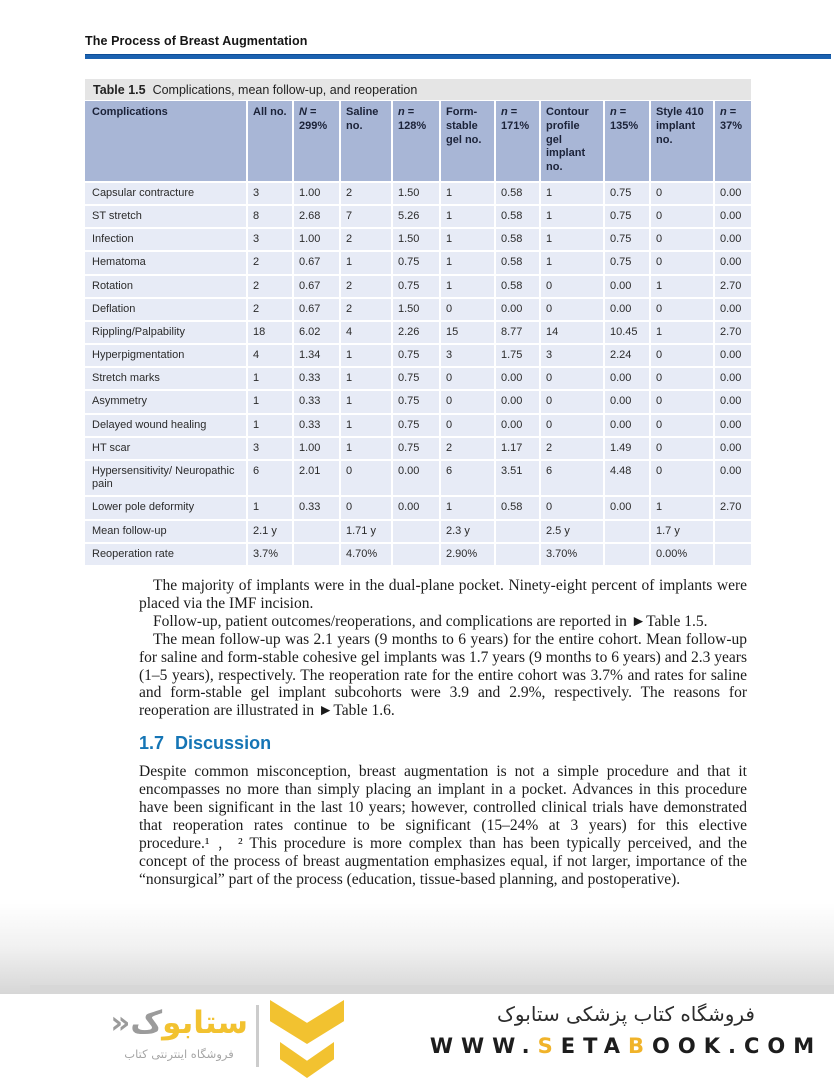  I want to click on complication-label-cell: Rotation, so click(166, 285).